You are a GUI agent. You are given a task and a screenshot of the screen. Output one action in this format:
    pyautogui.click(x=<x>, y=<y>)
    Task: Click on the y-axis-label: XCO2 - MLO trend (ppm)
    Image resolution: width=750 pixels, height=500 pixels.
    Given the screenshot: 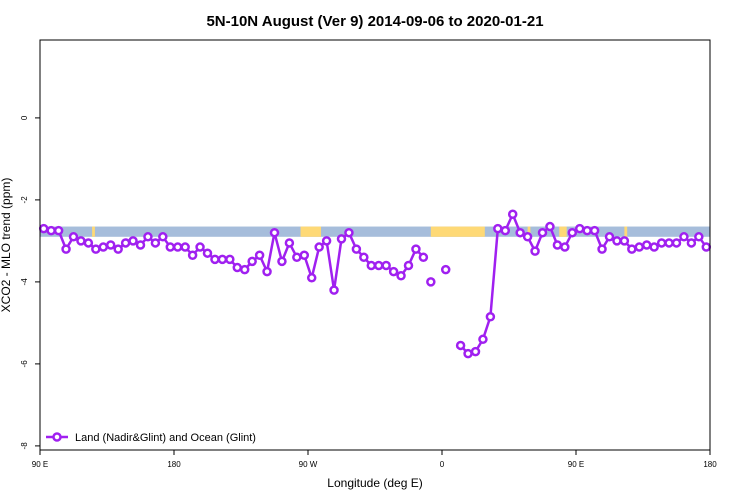 What is the action you would take?
    pyautogui.click(x=6, y=245)
    